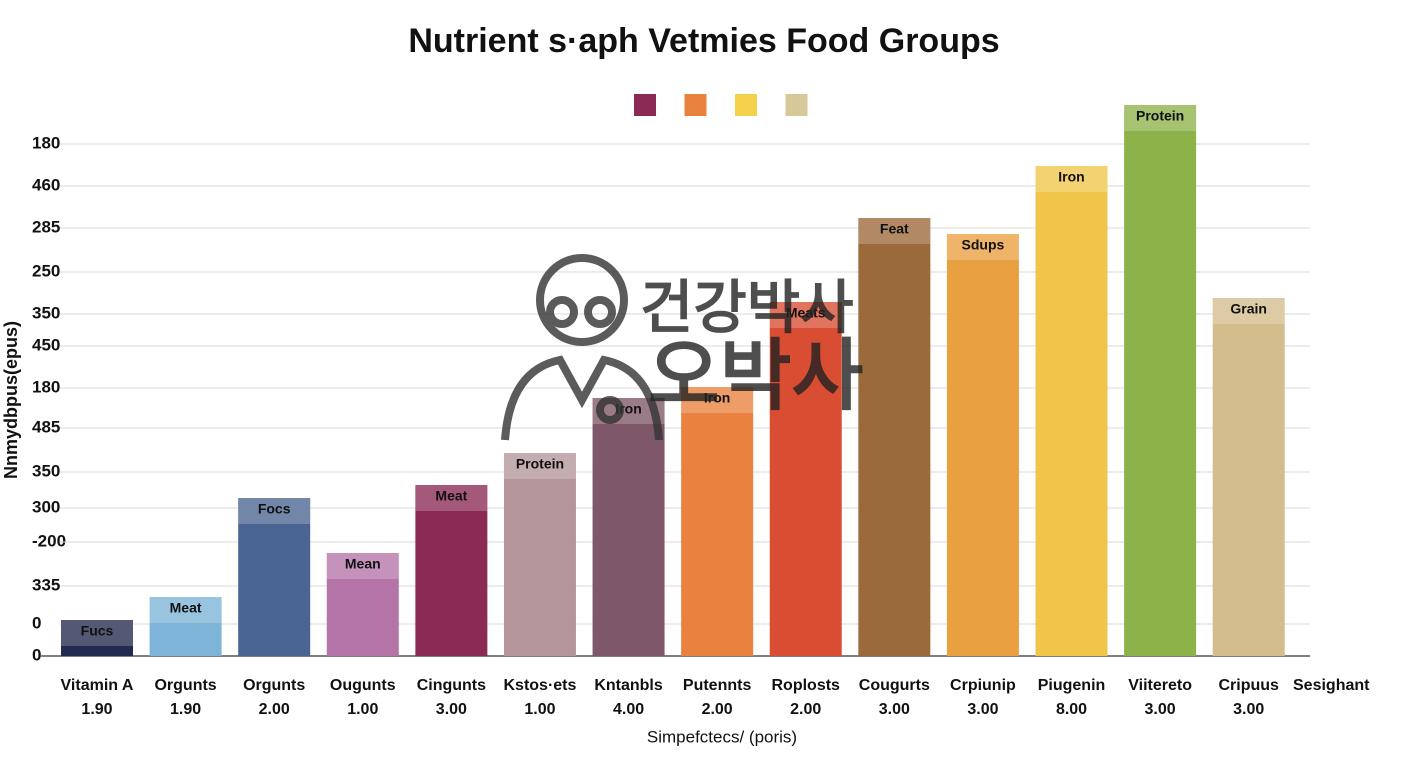 The image size is (1408, 768). I want to click on x-axis-label: Simpefctecs/ (poris), so click(722, 736).